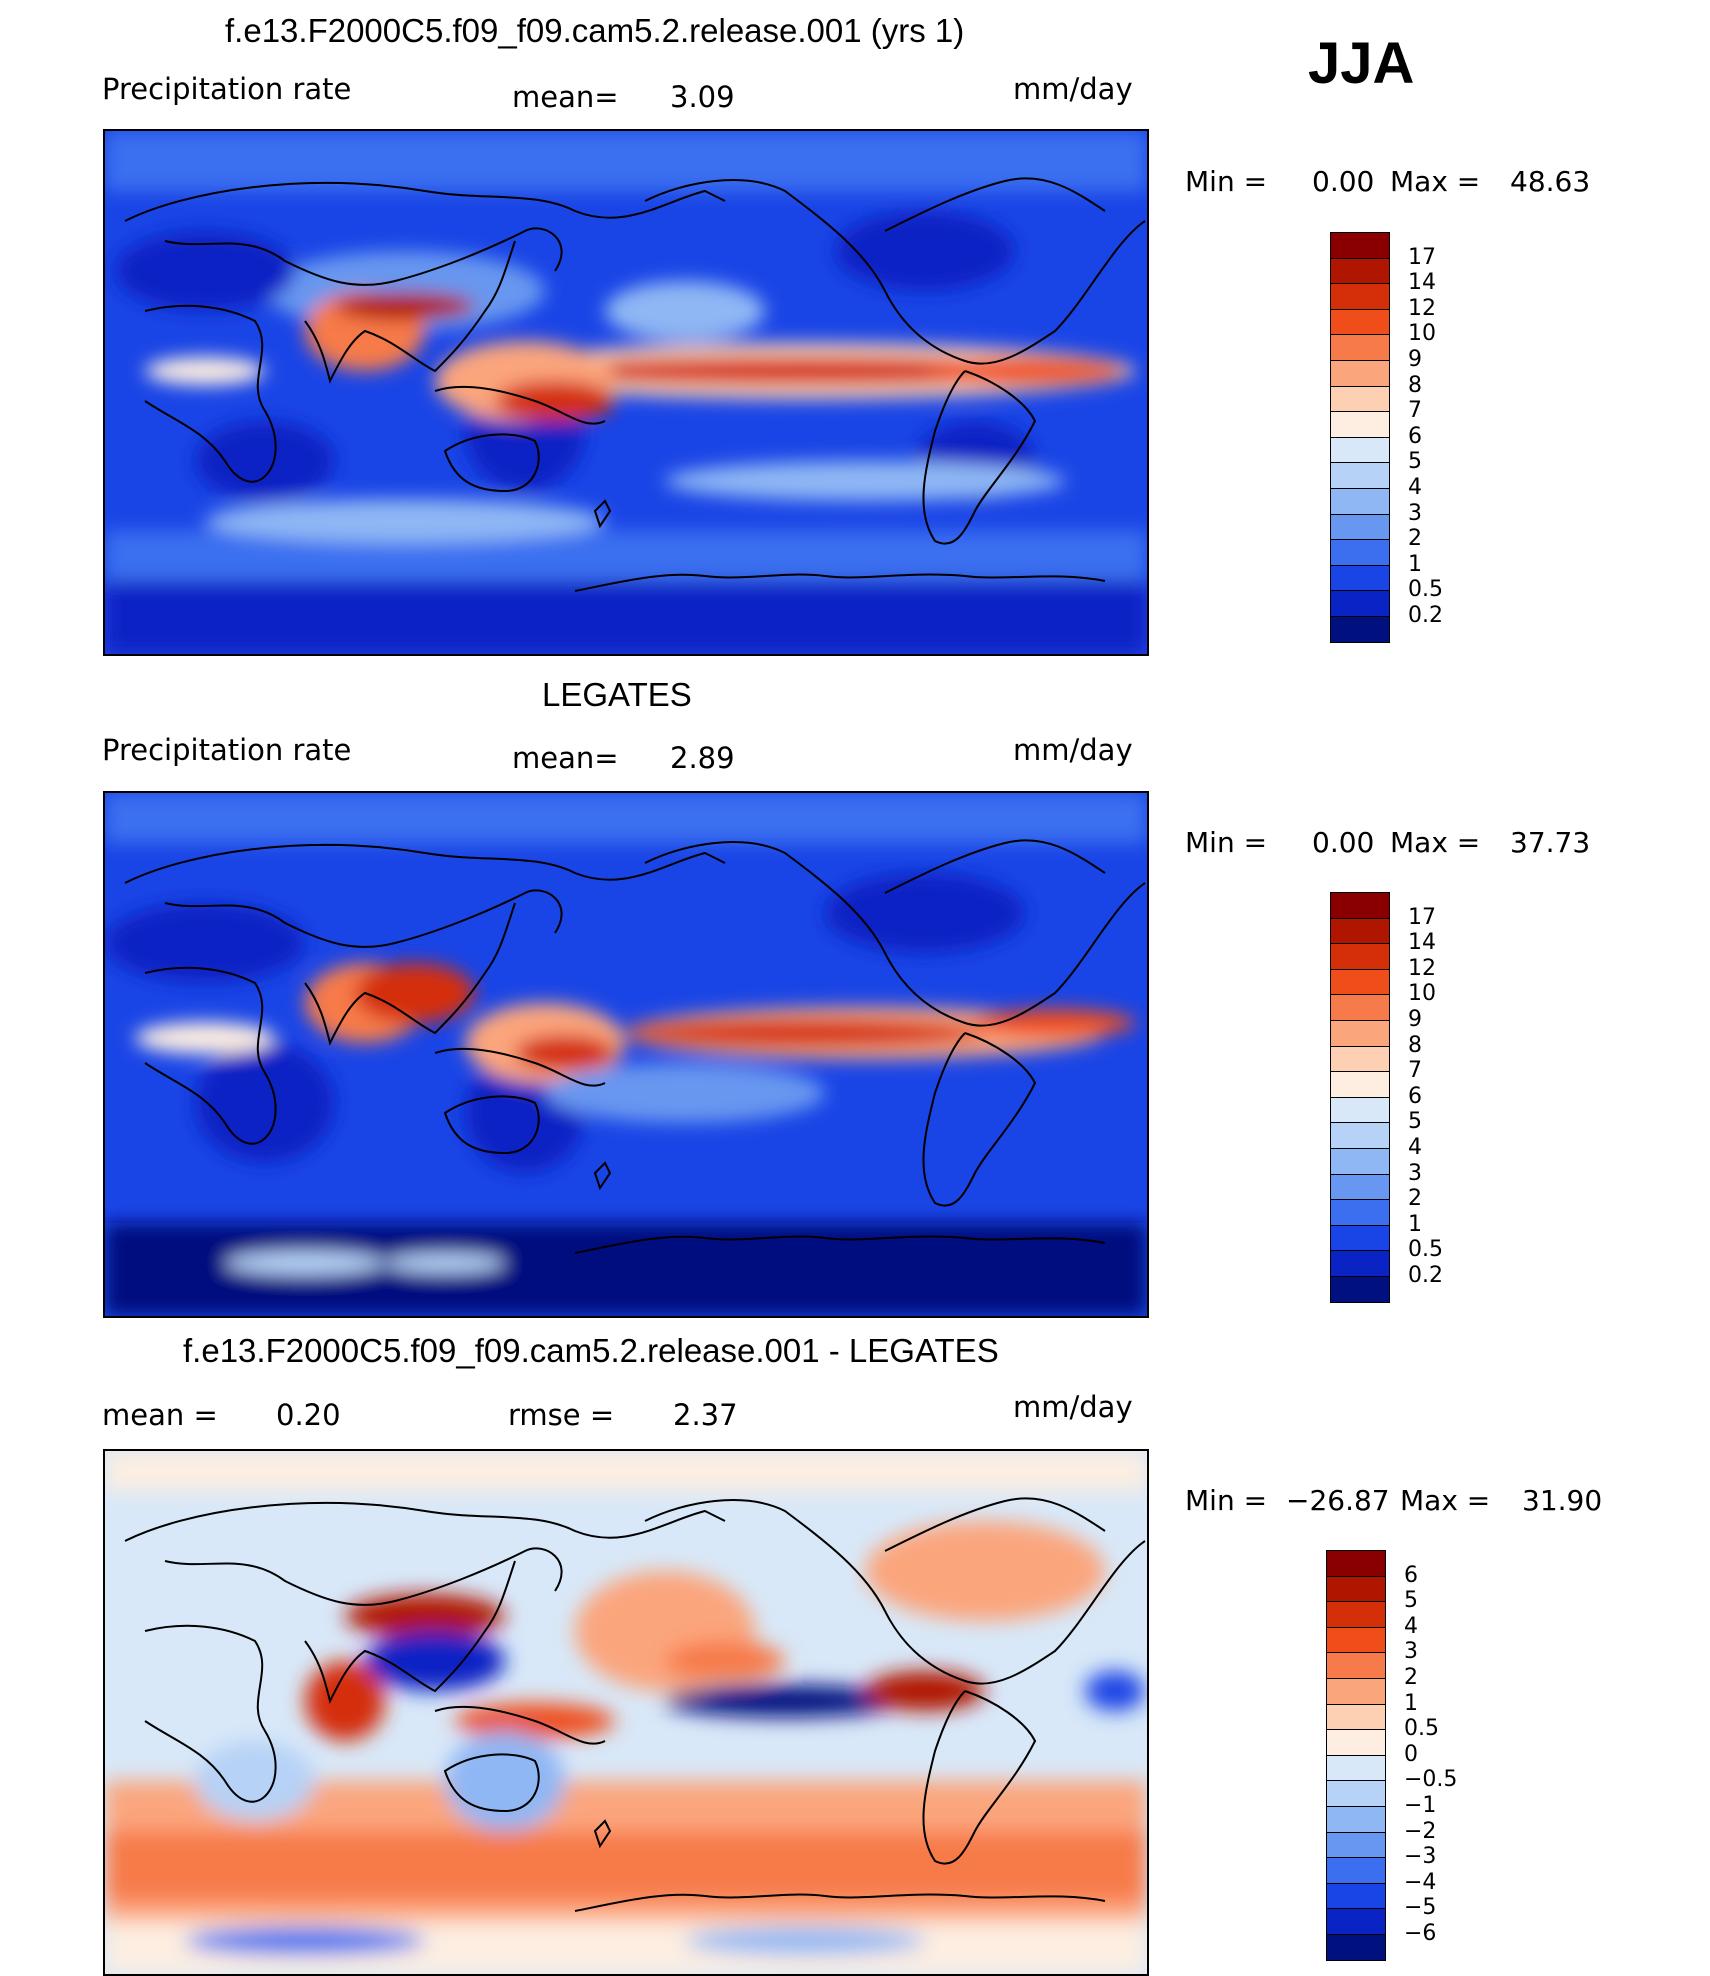  What do you see at coordinates (227, 750) in the screenshot?
I see `panel-2-variable-label: Precipitation rate` at bounding box center [227, 750].